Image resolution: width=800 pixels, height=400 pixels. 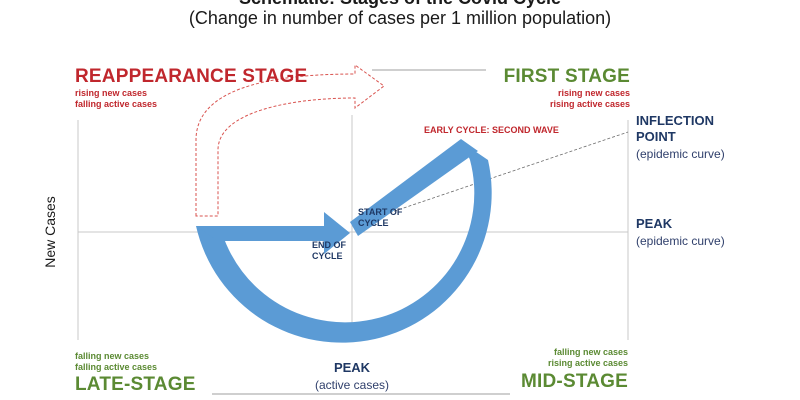 I want to click on start-of-cycle-line2: CYCLE, so click(x=373, y=223).